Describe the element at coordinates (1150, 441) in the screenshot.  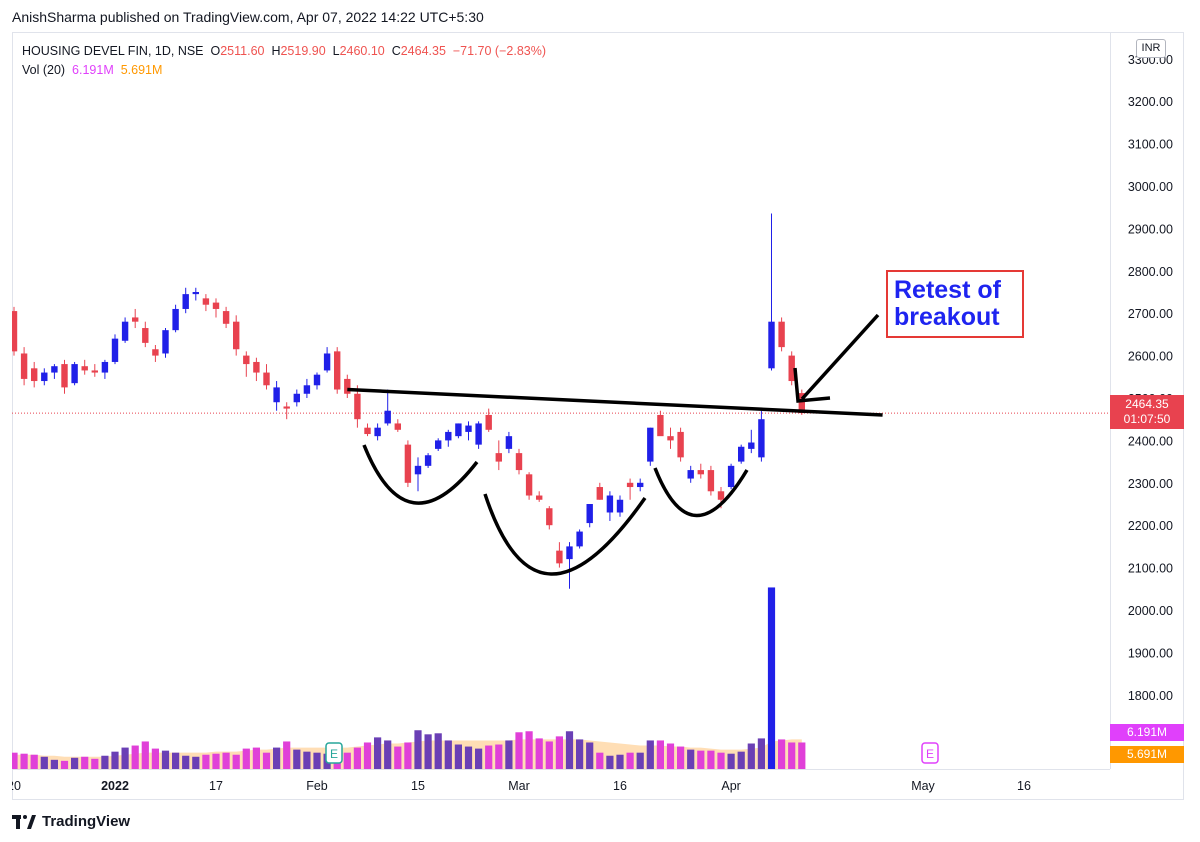
I see `price-tick-label: 2400.00` at that location.